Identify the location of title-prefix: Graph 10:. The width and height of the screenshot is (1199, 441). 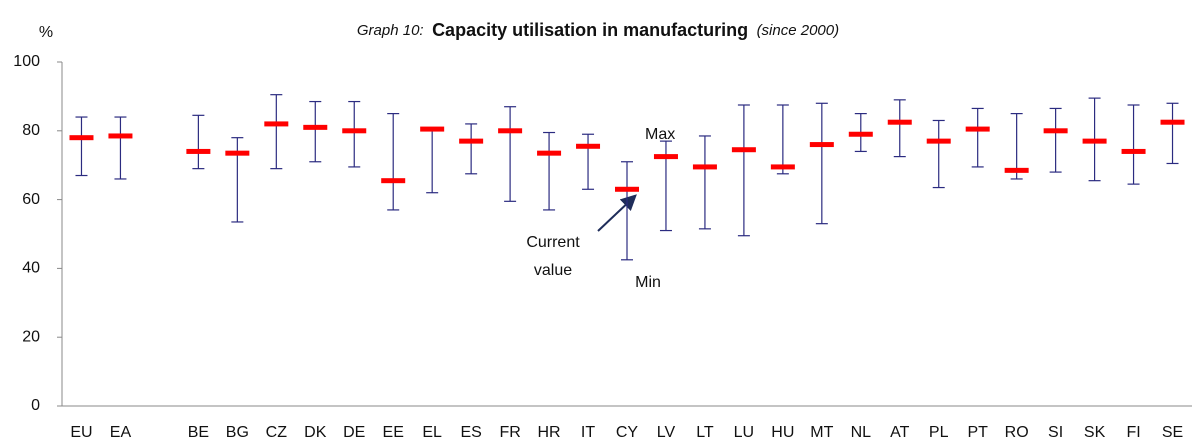
(390, 30).